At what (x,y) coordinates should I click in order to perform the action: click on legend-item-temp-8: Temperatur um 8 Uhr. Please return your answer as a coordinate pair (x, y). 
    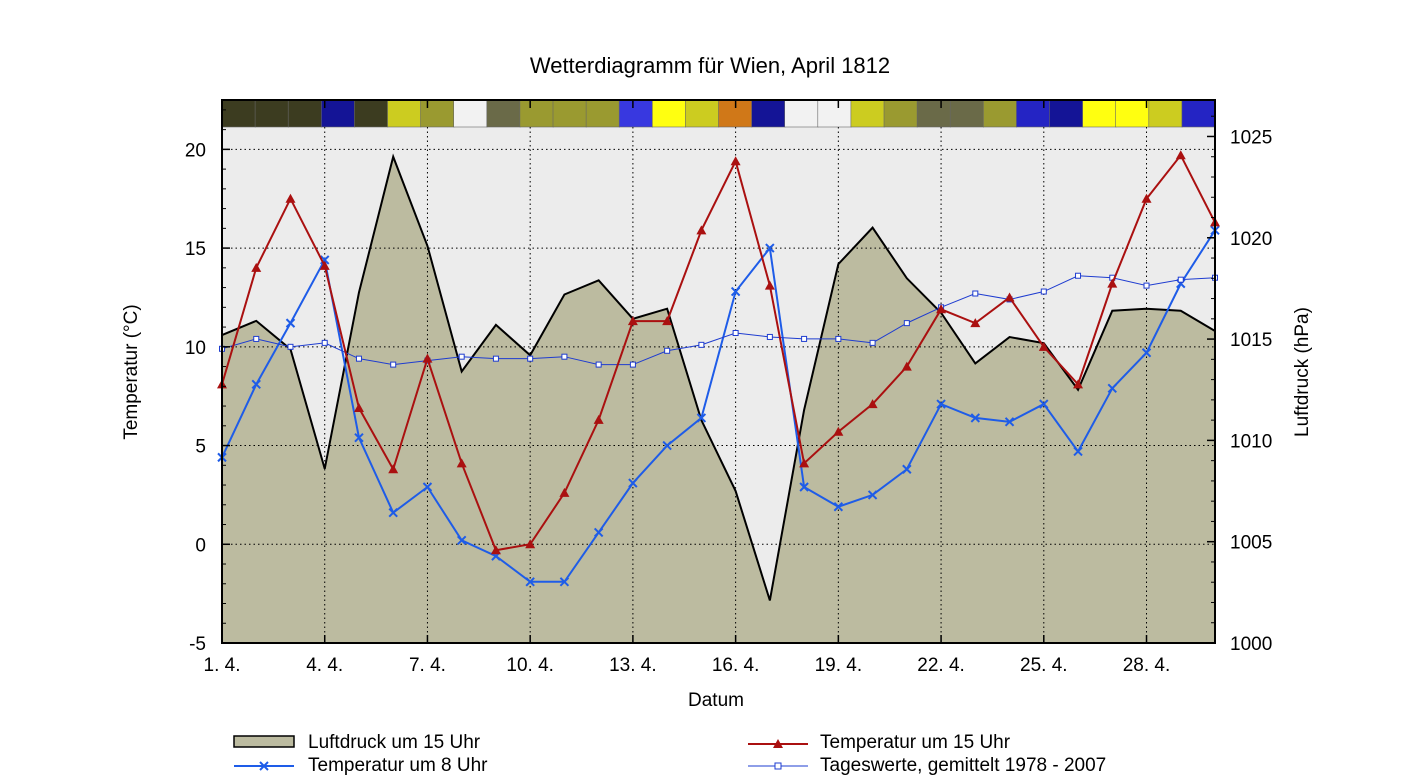
    Looking at the image, I should click on (361, 765).